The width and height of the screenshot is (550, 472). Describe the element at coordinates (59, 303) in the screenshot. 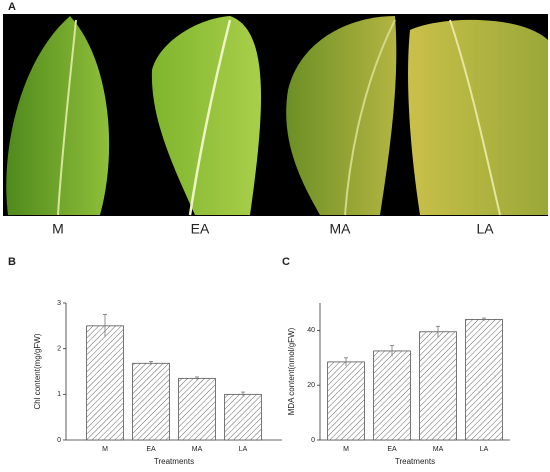

I see `y-tick-label: 3` at that location.